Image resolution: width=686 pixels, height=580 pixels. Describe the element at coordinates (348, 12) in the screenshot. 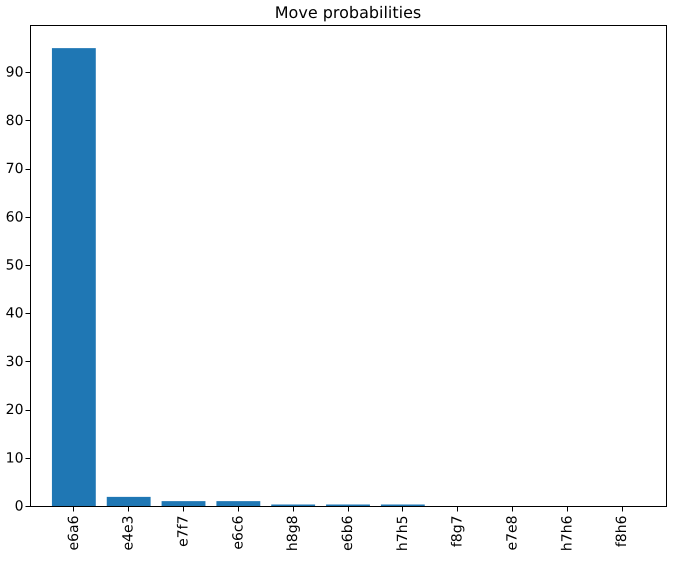

I see `chart-title: Move probabilities` at that location.